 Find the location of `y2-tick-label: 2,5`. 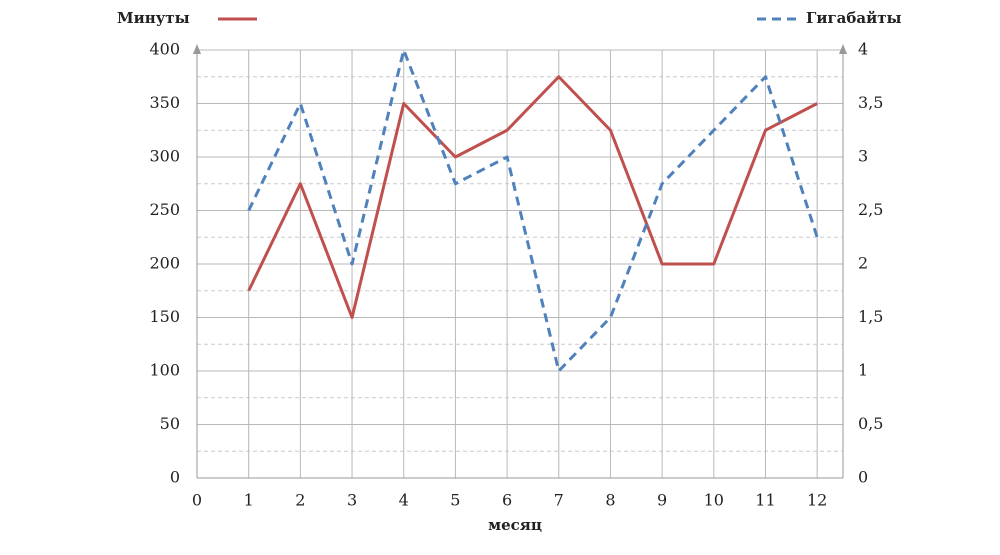

y2-tick-label: 2,5 is located at coordinates (870, 209).